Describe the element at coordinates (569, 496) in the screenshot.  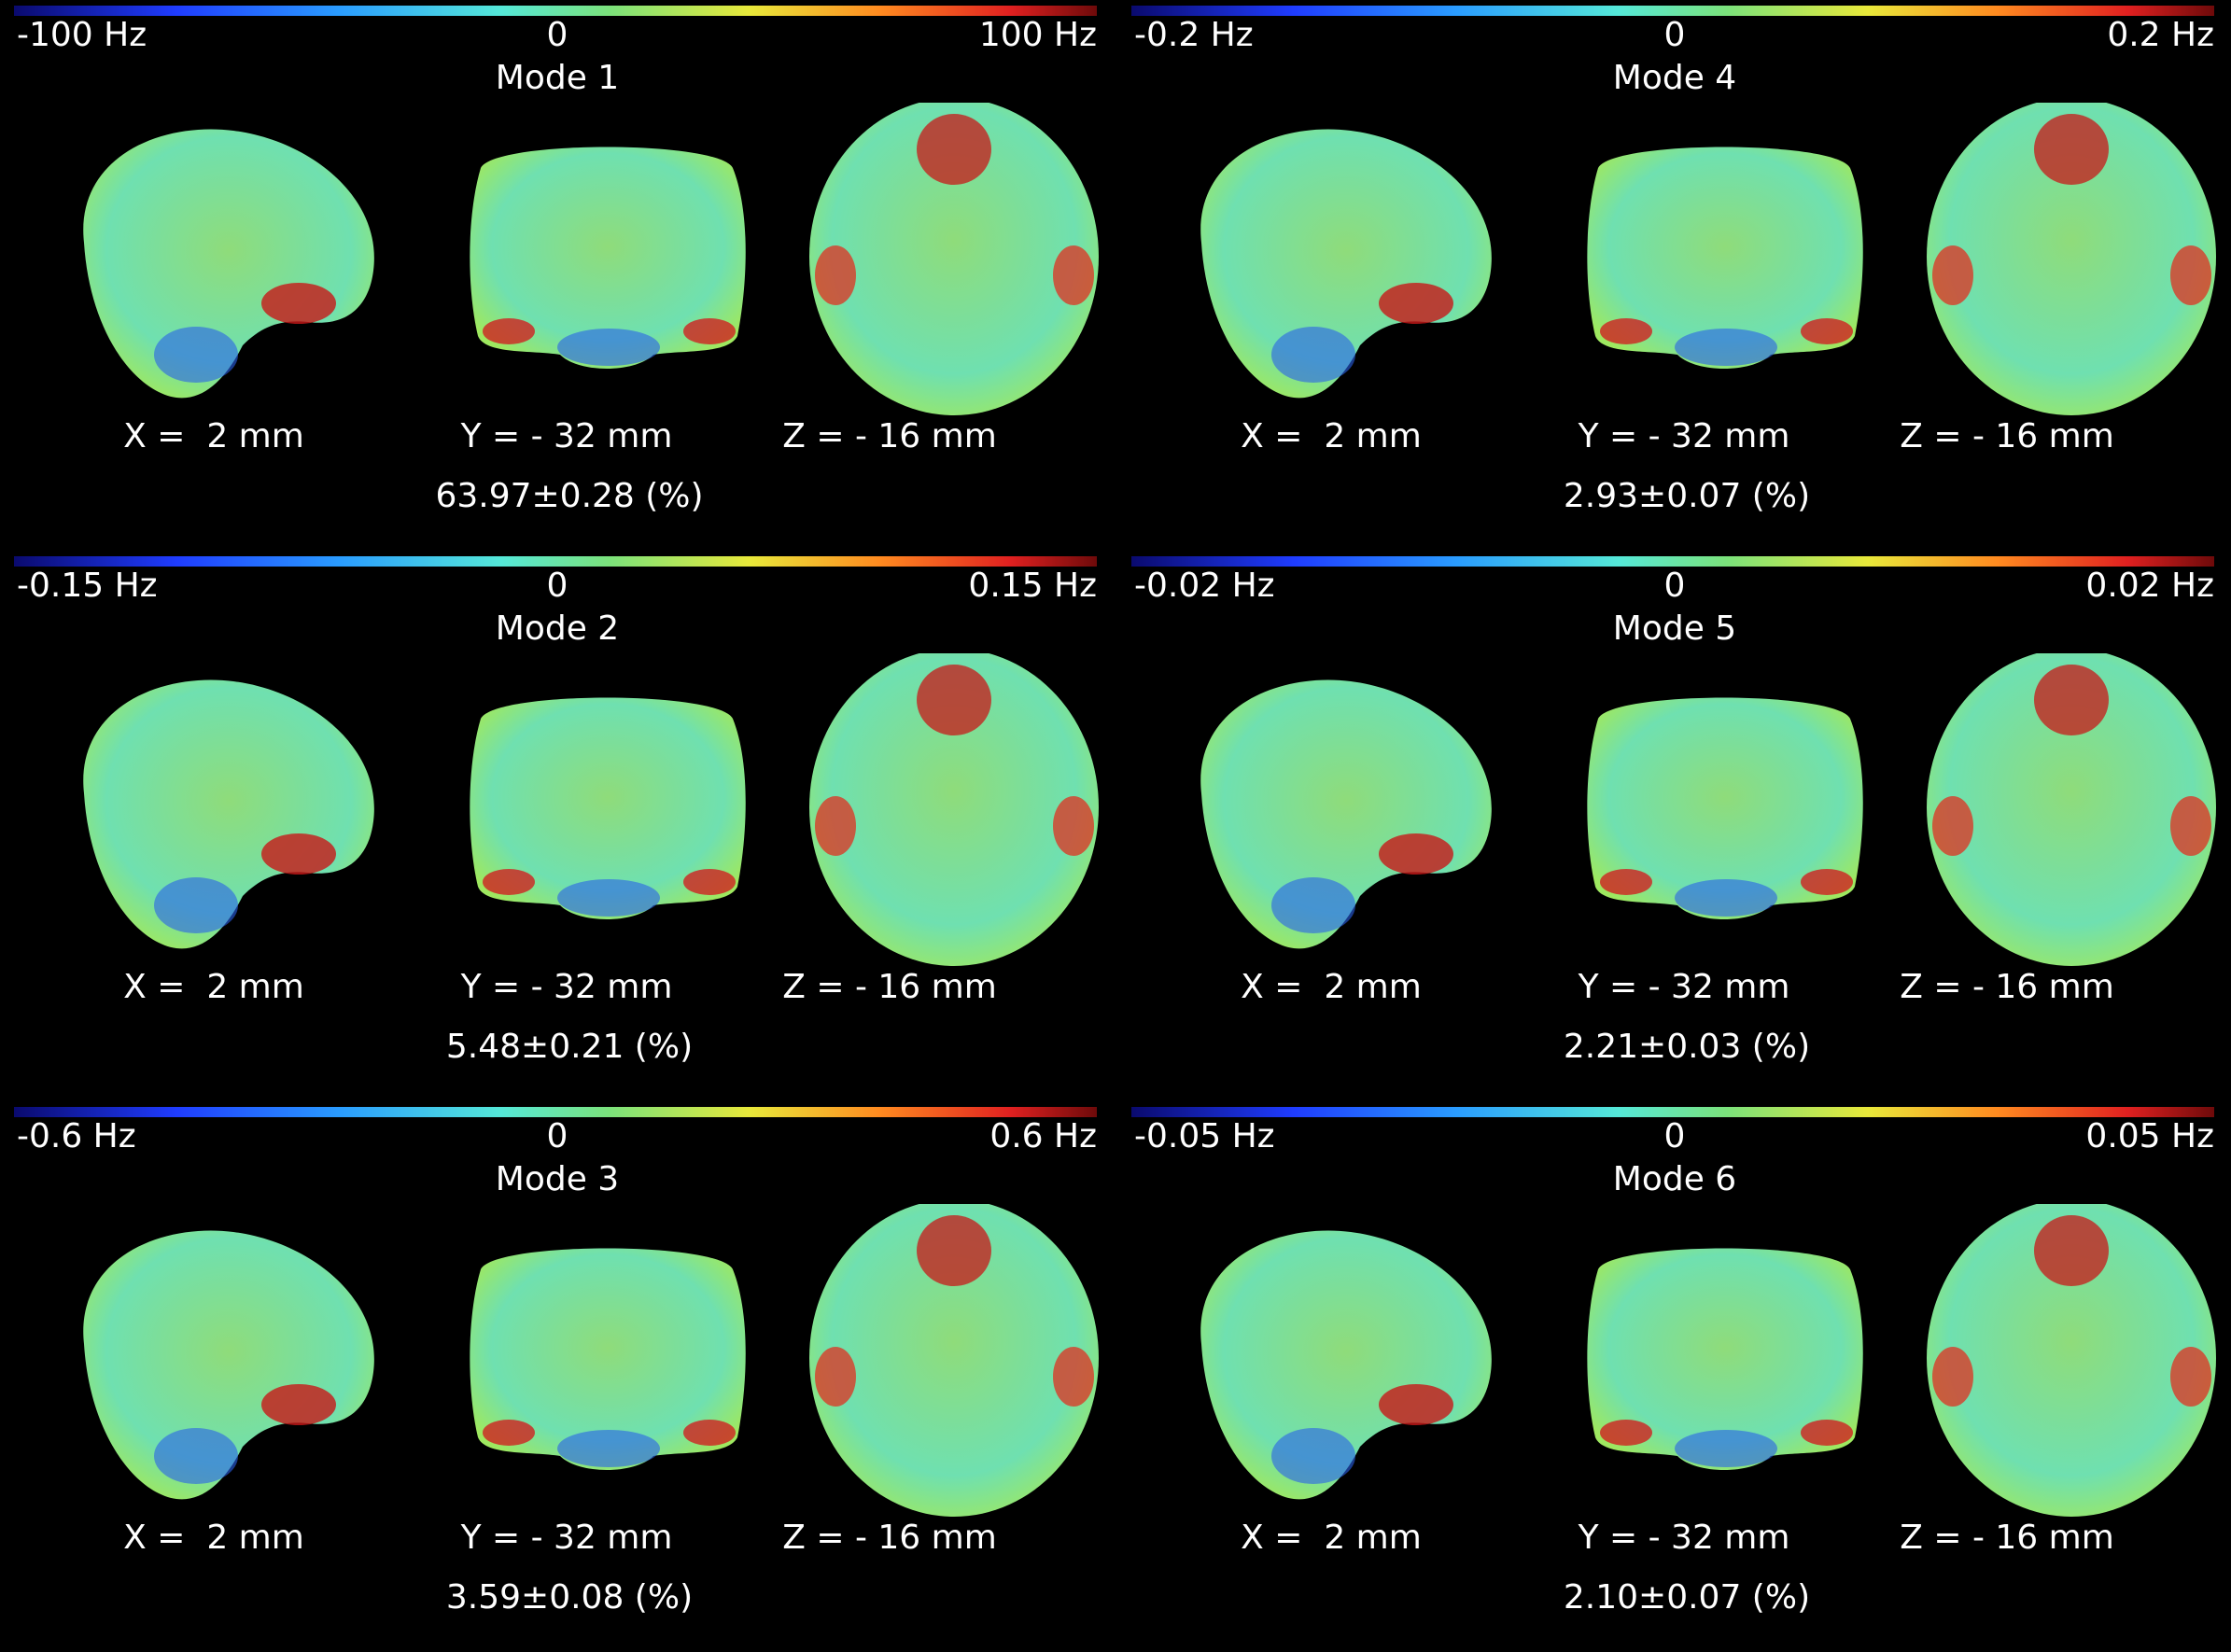
I see `variance-explained: 63.97±0.28 (%)` at that location.